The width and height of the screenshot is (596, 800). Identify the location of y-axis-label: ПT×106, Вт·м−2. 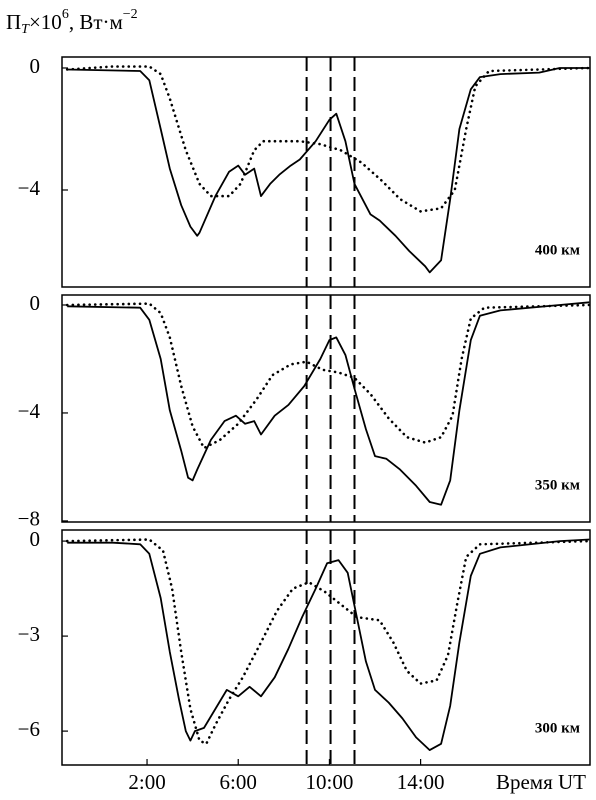
(72, 22).